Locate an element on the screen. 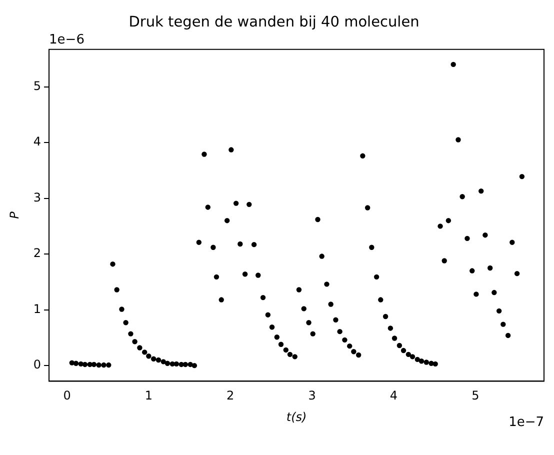  x-tick-label: 2 is located at coordinates (230, 395).